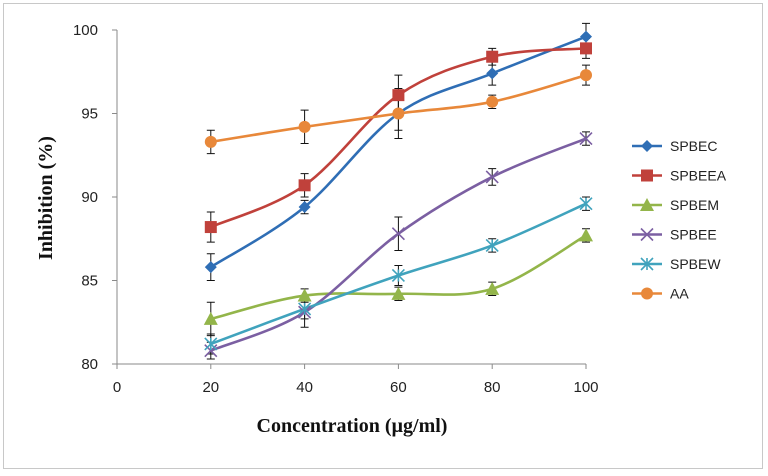 This screenshot has width=768, height=476. What do you see at coordinates (647, 204) in the screenshot?
I see `legend-marker-spbem` at bounding box center [647, 204].